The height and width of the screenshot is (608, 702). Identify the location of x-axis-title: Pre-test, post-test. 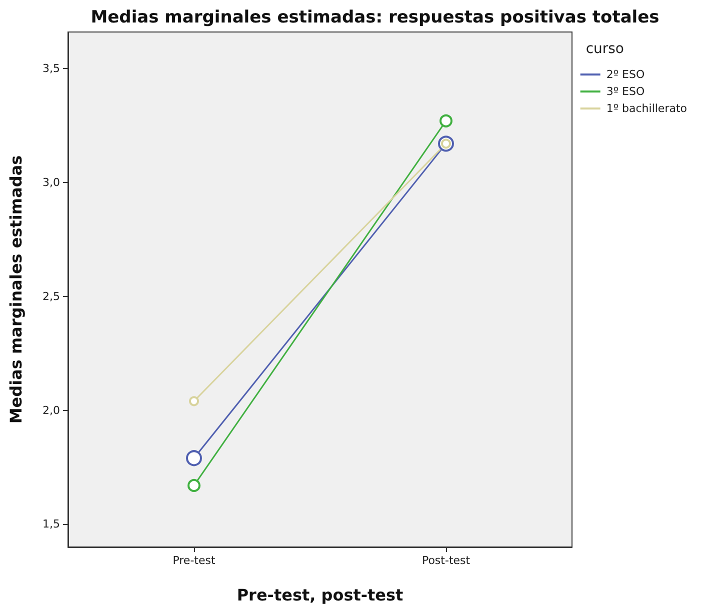
(320, 595).